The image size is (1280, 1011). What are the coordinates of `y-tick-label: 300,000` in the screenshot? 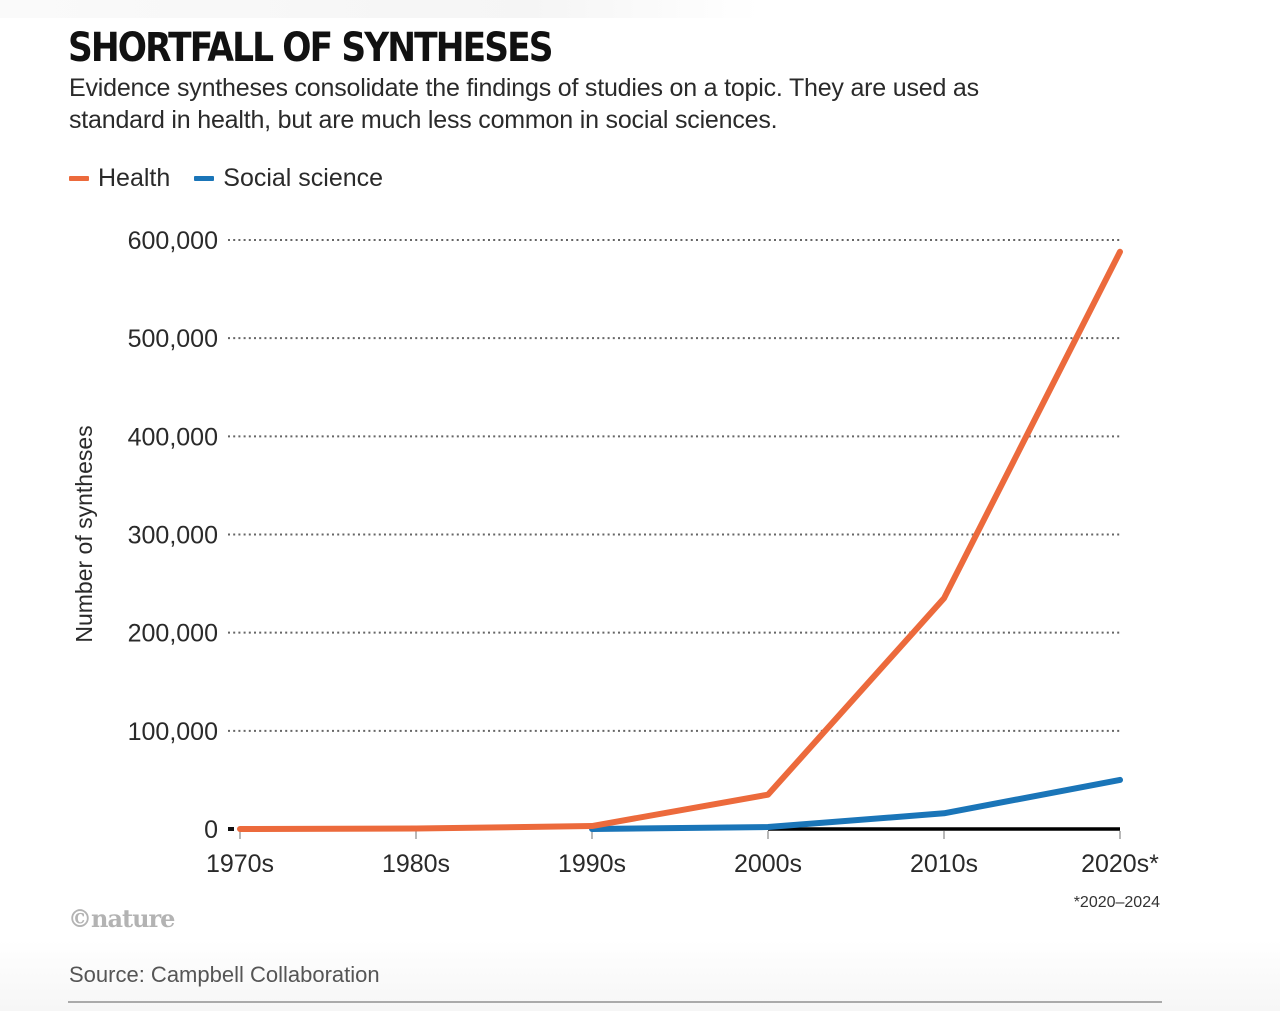 It's located at (173, 536).